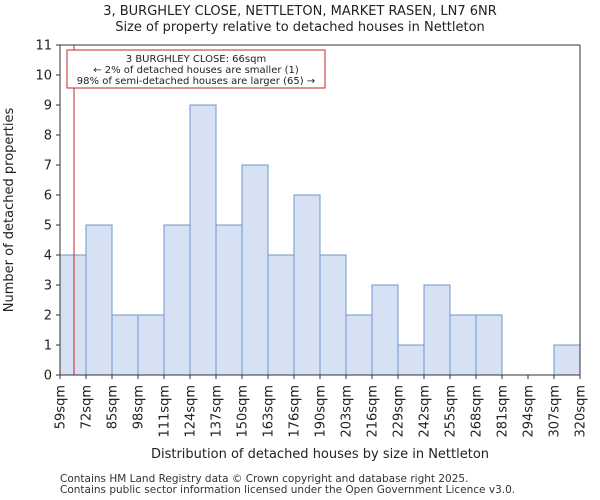 This screenshot has width=600, height=500. I want to click on x-tick-label-137sqm: 137sqm, so click(217, 411).